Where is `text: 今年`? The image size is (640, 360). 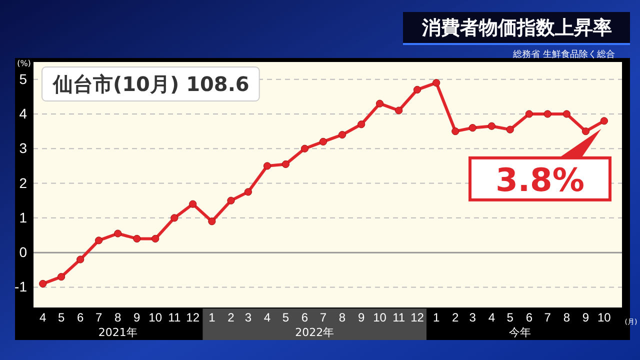
text: 今年 is located at coordinates (520, 332).